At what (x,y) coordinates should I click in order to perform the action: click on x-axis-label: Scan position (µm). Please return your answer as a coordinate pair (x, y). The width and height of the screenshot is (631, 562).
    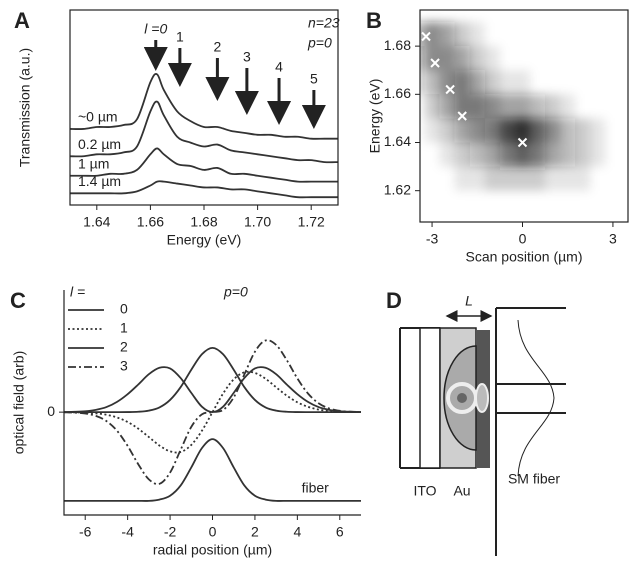
    Looking at the image, I should click on (524, 257).